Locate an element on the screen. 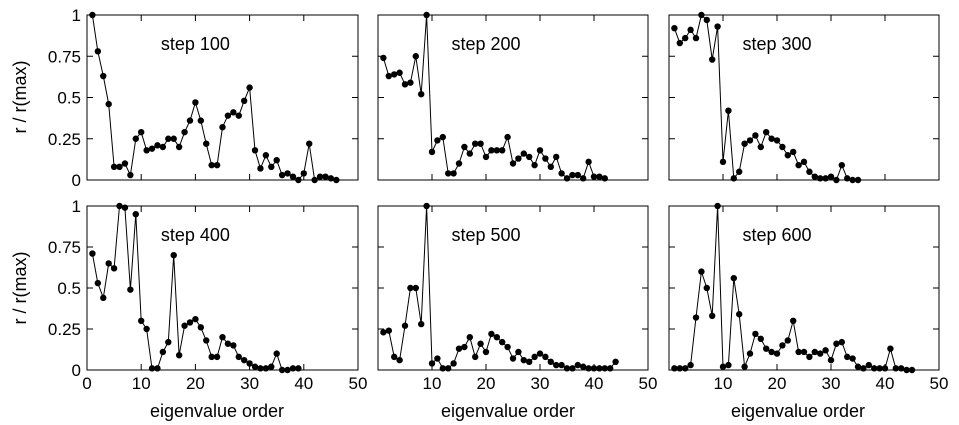 The image size is (959, 425). panel-title: step 100 is located at coordinates (195, 44).